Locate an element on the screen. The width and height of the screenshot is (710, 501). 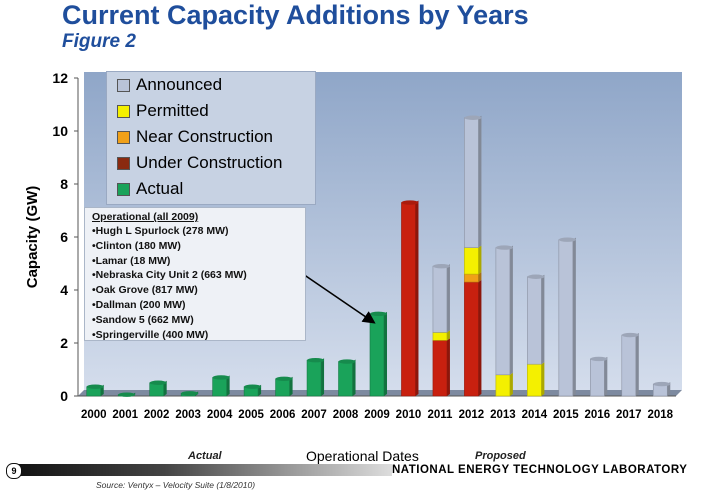
x-tick-label: 2011 is located at coordinates (440, 415).